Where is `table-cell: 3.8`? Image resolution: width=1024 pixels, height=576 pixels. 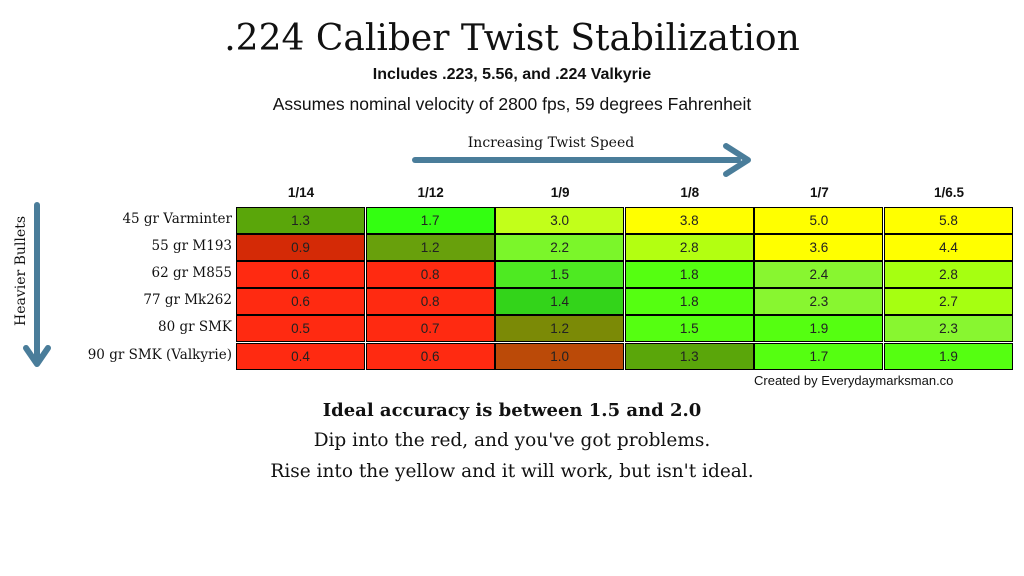
table-cell: 3.8 is located at coordinates (689, 220).